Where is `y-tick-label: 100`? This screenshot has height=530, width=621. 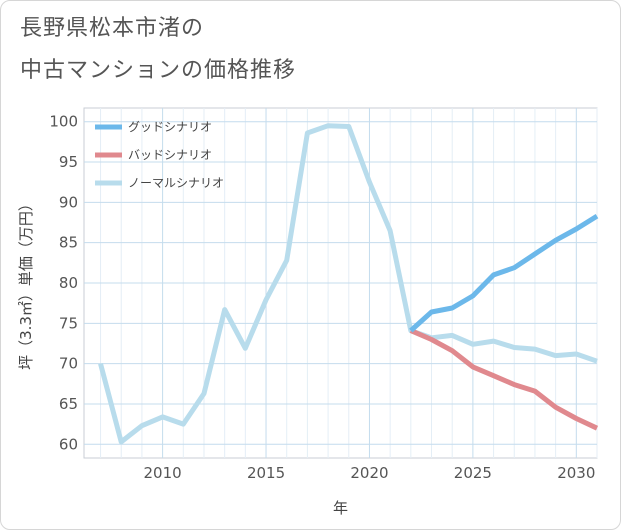 y-tick-label: 100 is located at coordinates (63, 122).